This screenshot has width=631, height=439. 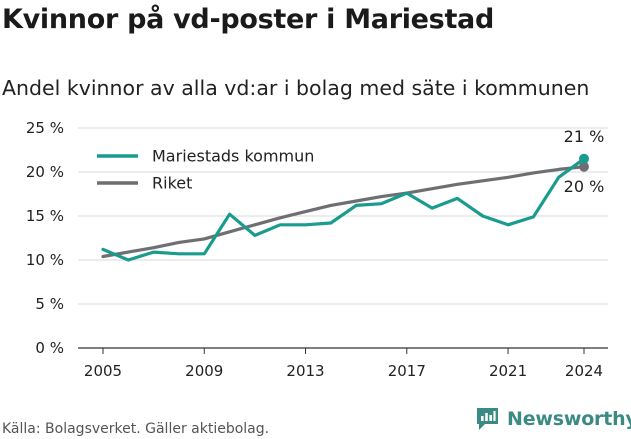 I want to click on y-tick-label: 15 %, so click(x=45, y=216).